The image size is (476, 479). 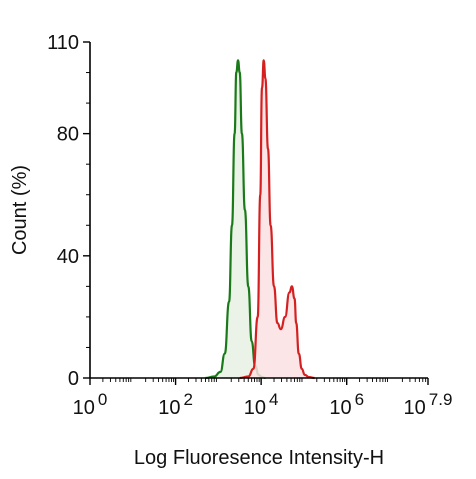 I want to click on series-1-area, so click(x=235, y=219).